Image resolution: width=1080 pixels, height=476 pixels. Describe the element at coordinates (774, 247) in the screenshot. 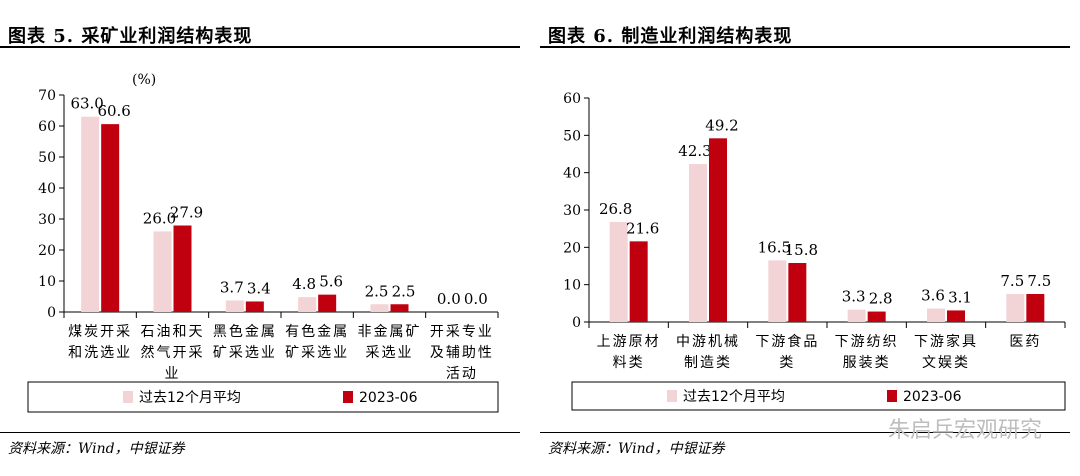

I see `data-label: 16.5` at that location.